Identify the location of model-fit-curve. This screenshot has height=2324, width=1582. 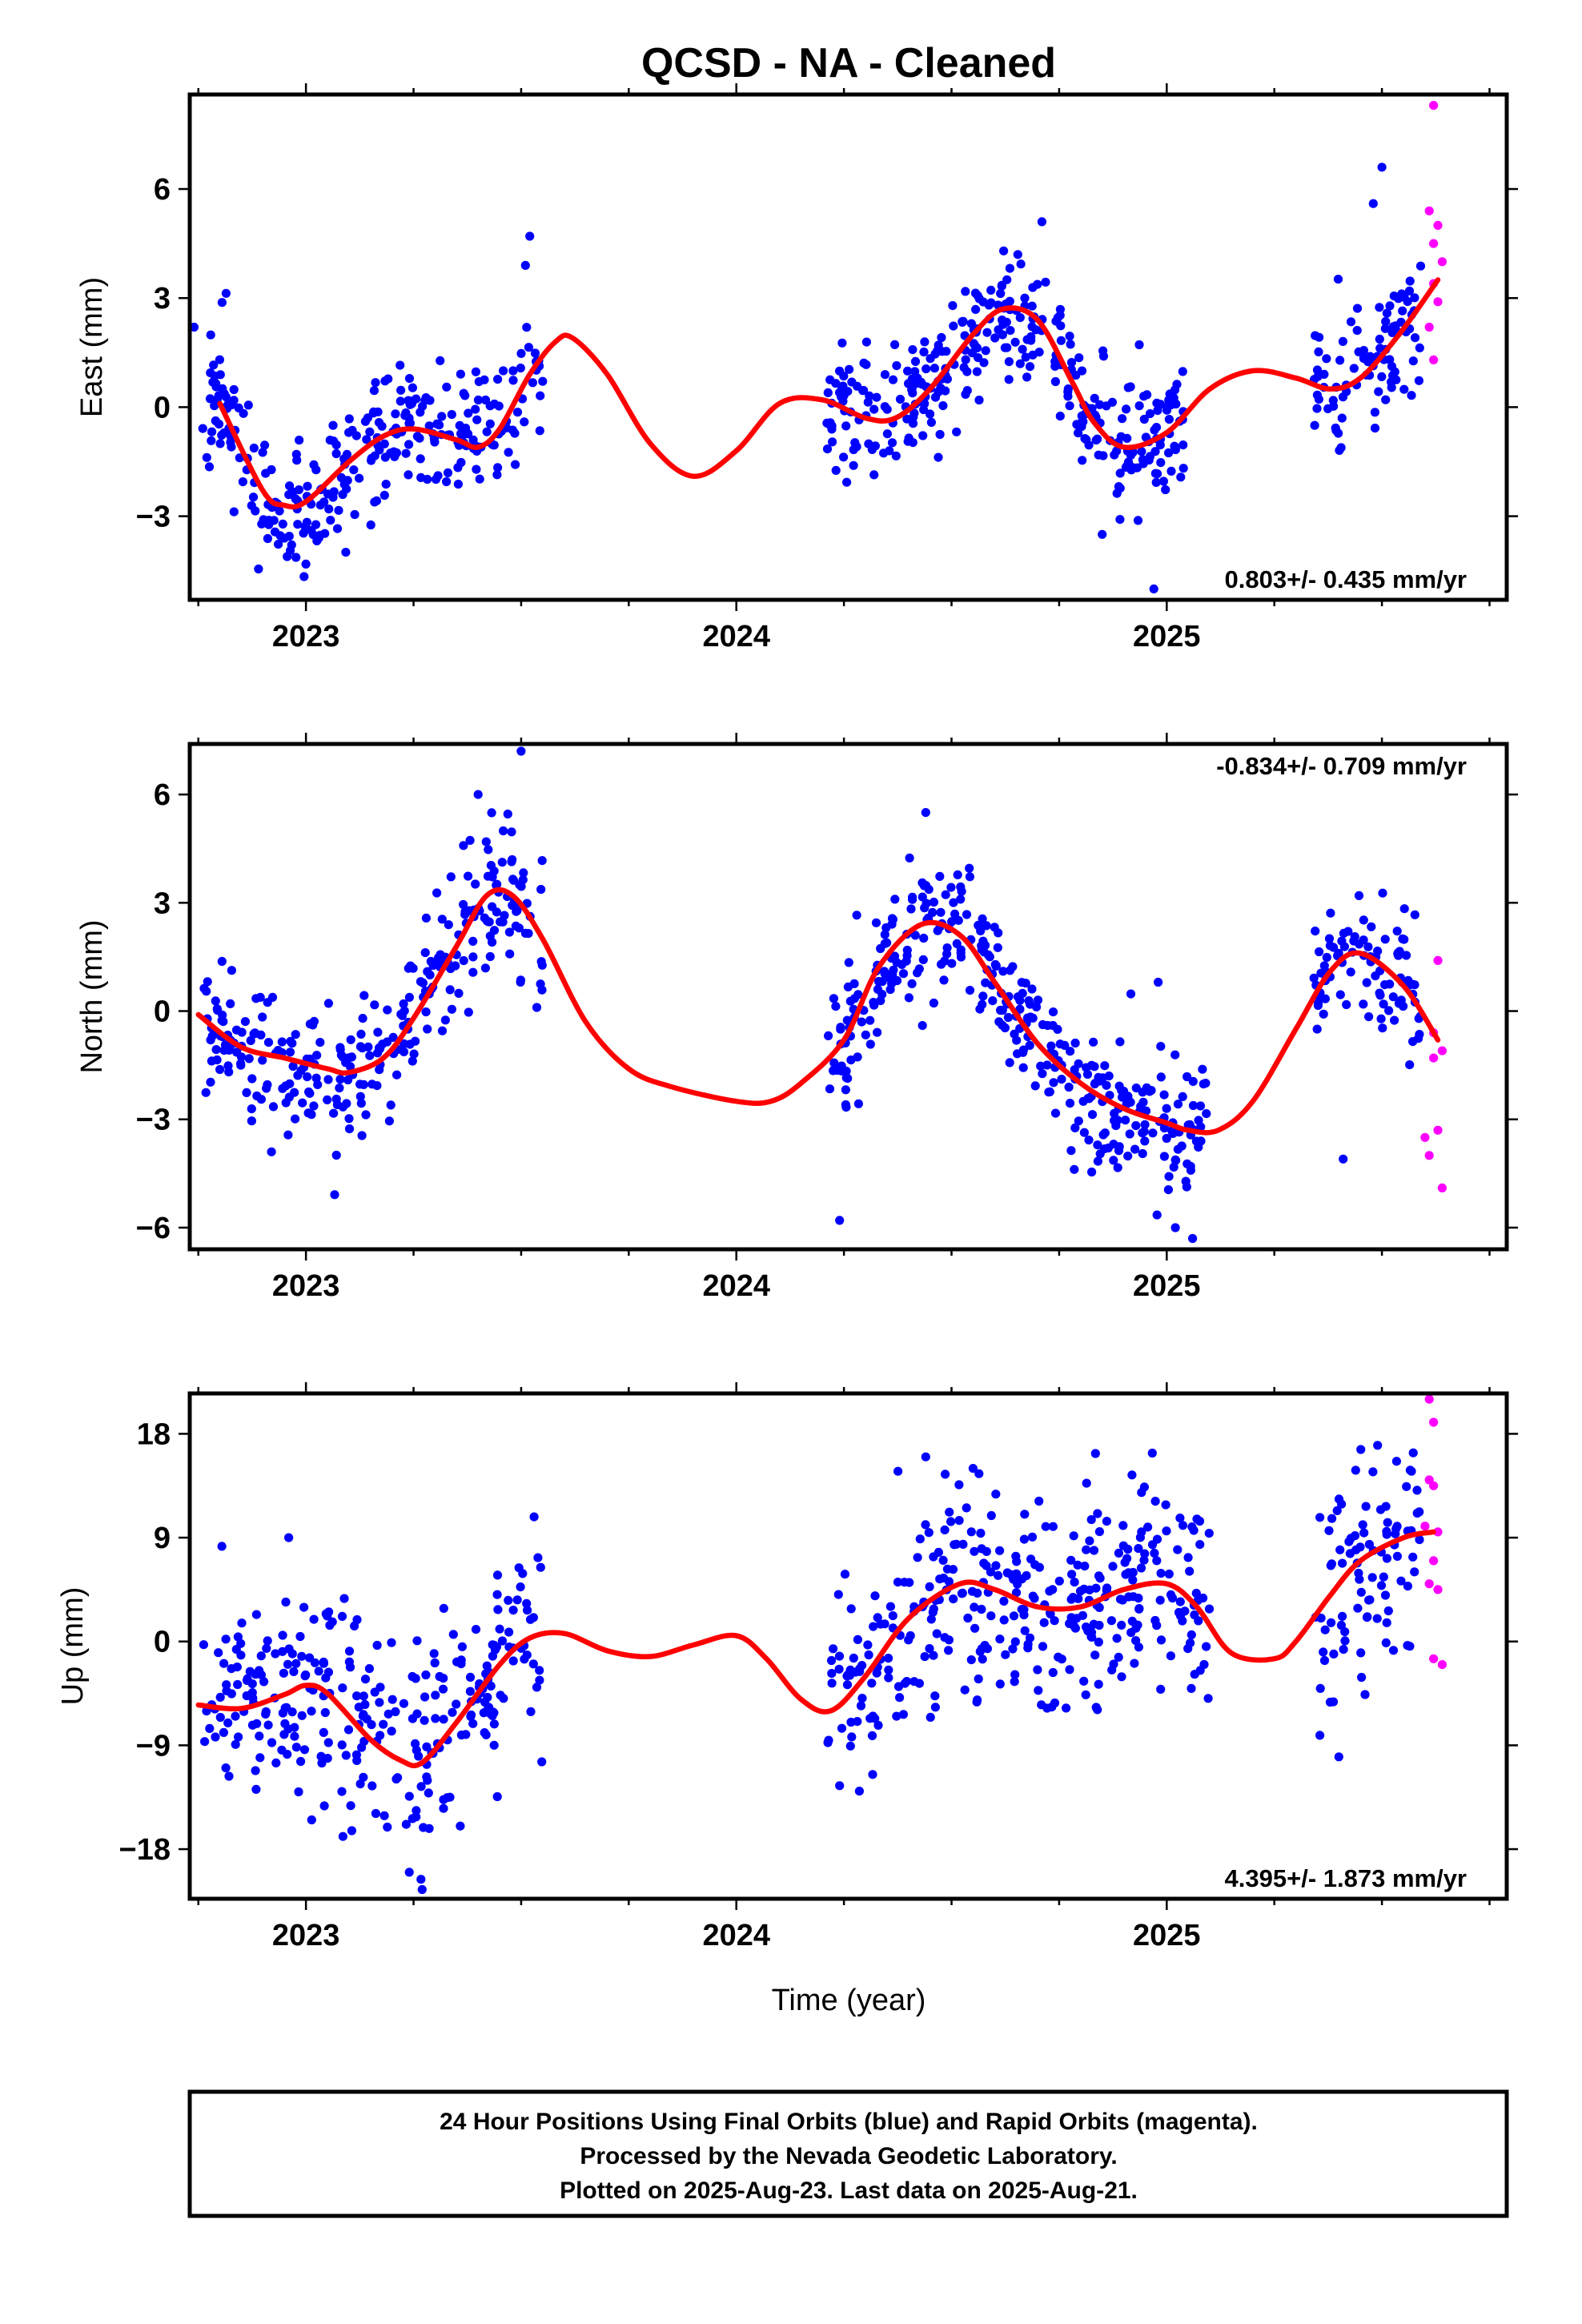
(829, 393).